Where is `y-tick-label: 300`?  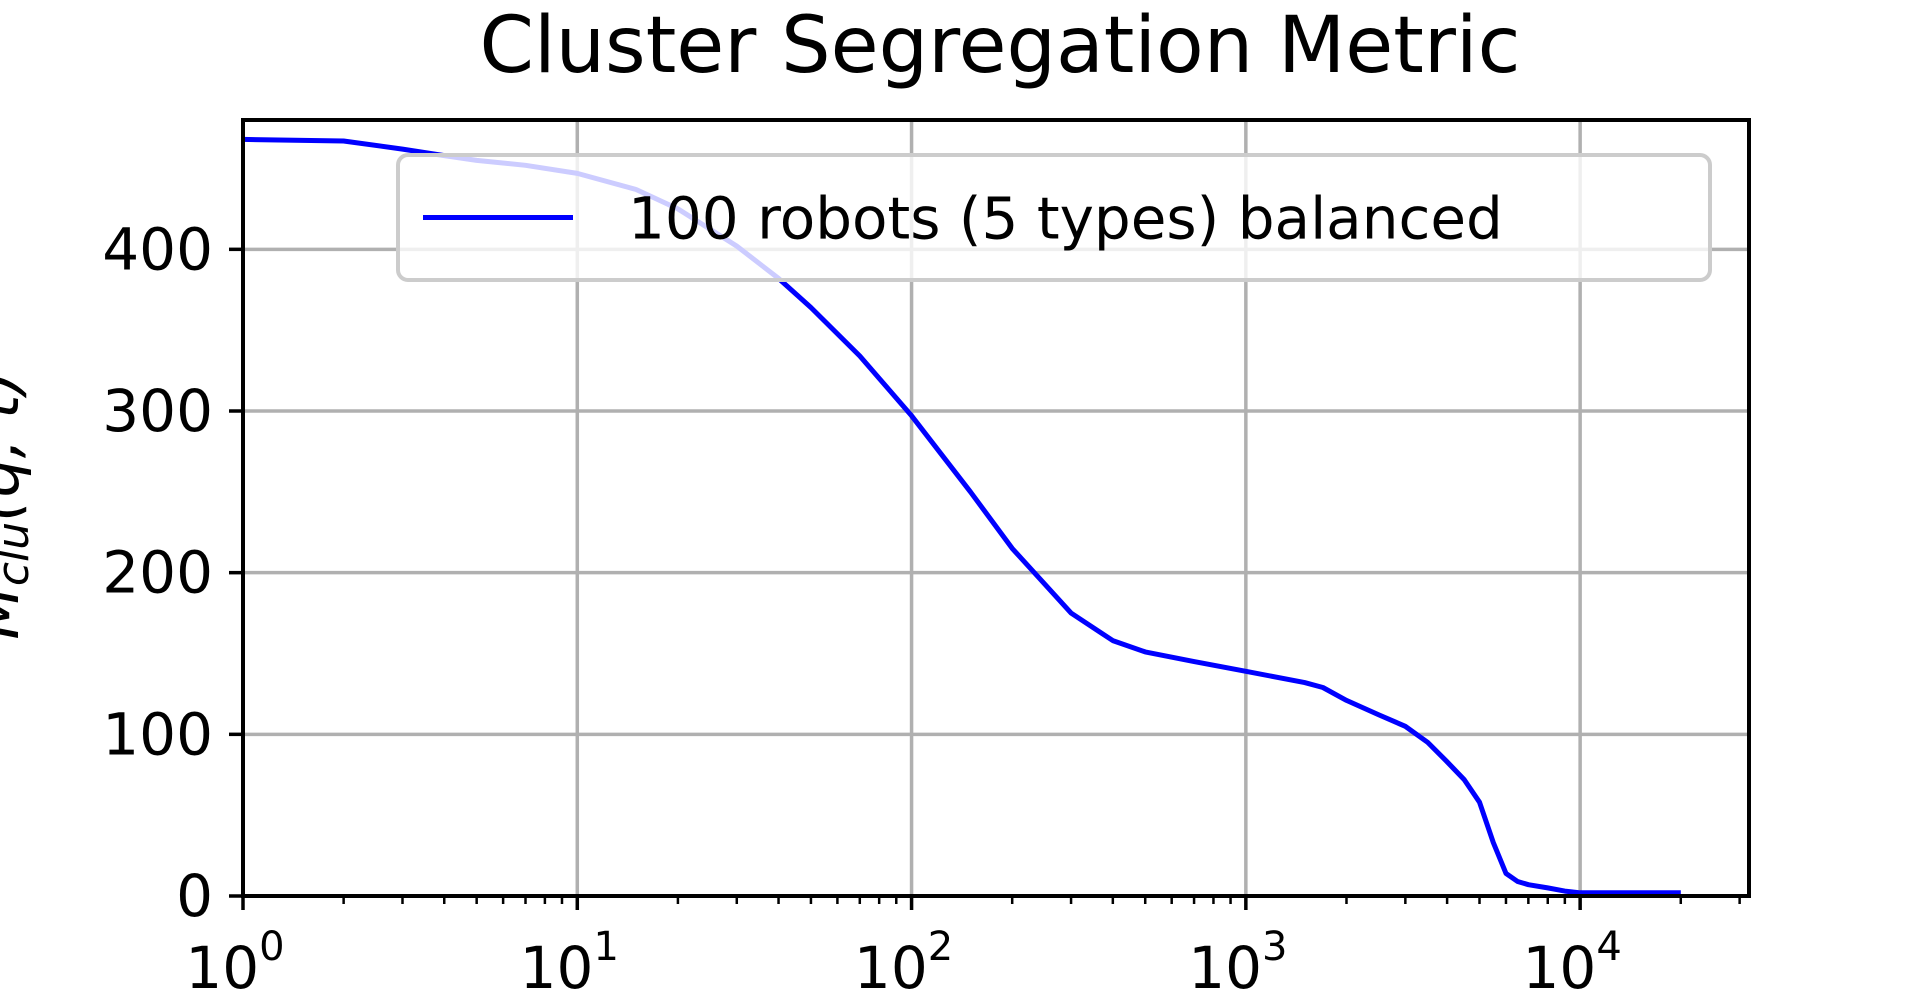 y-tick-label: 300 is located at coordinates (157, 411).